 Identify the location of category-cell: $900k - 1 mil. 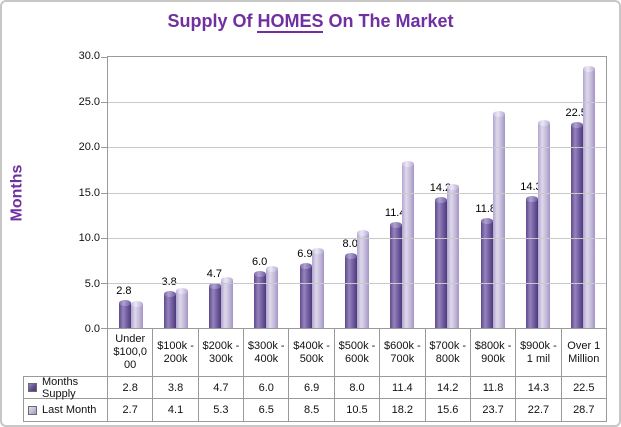
(537, 352).